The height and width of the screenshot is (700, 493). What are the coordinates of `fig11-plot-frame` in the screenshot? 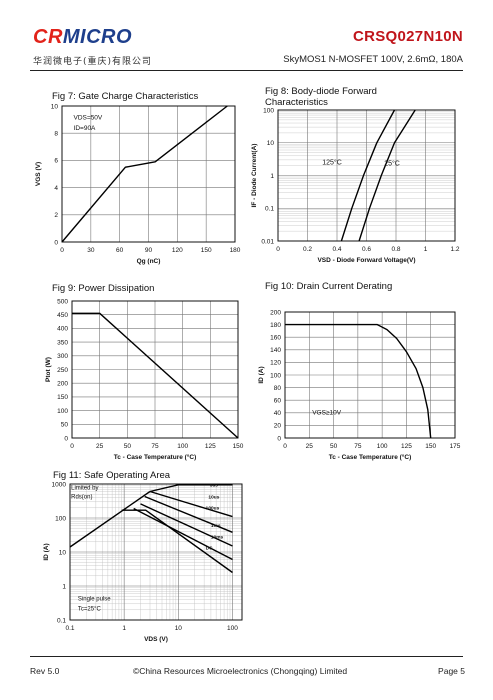 It's located at (156, 552).